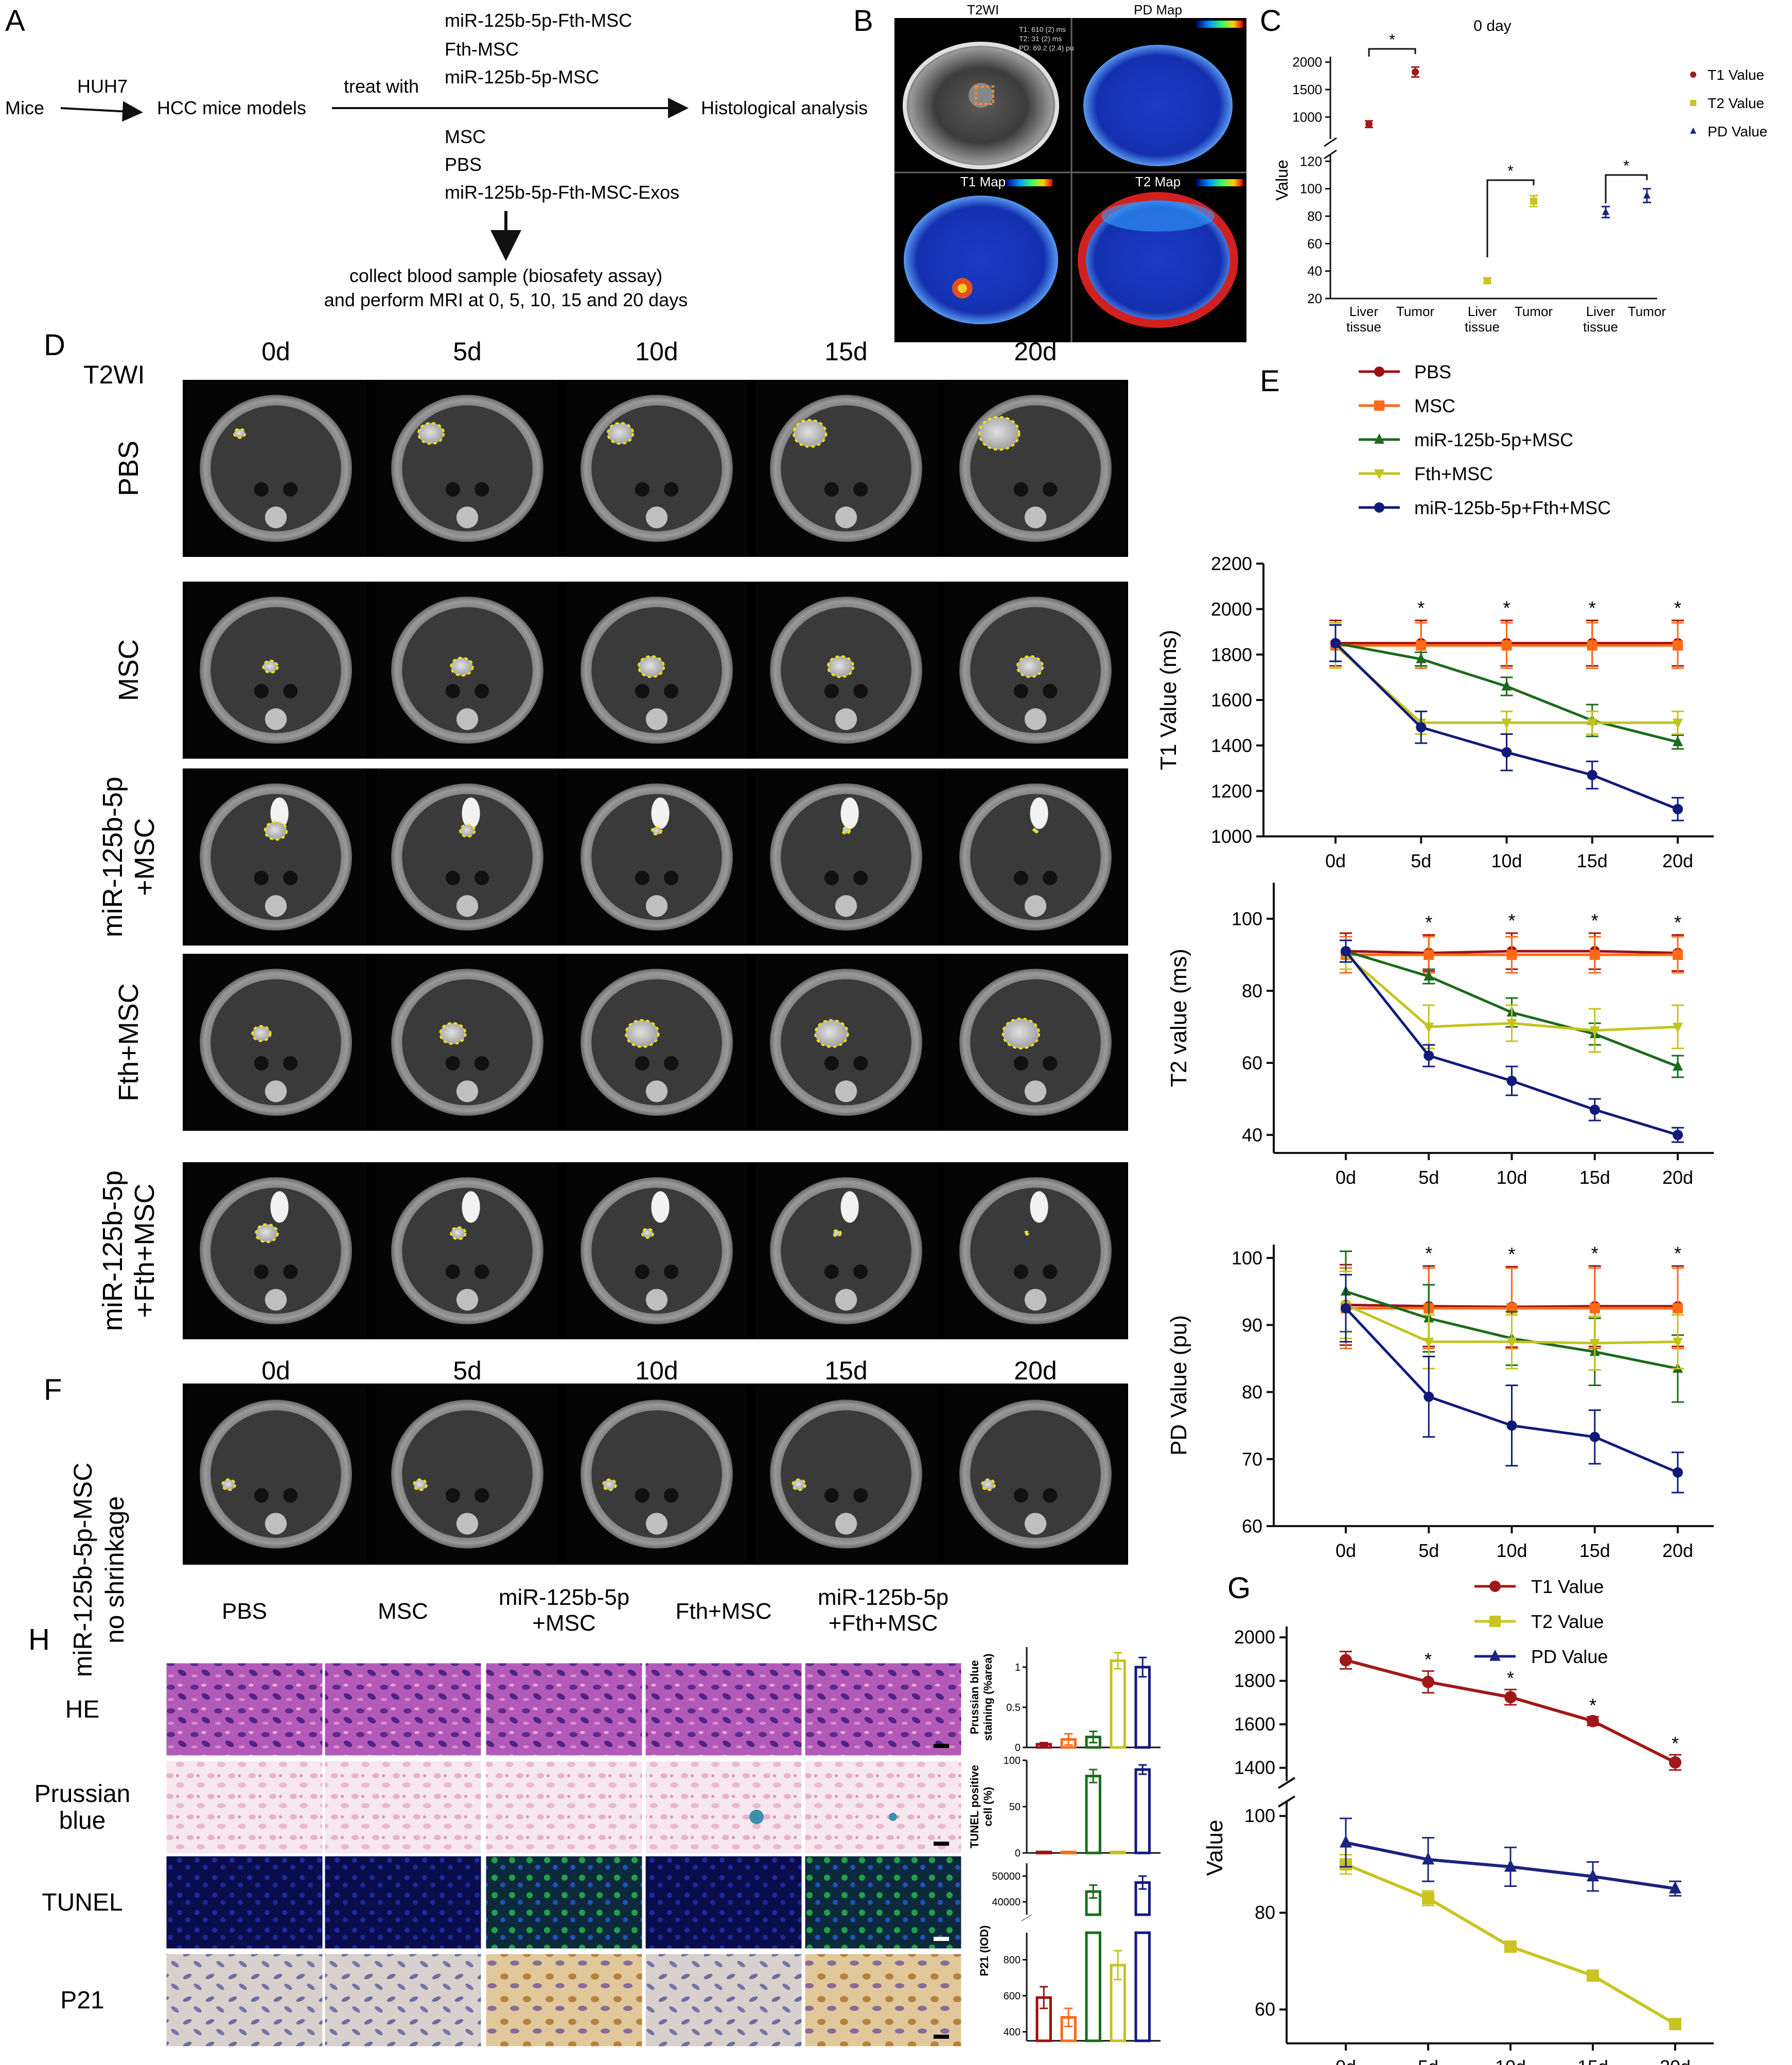 The image size is (1792, 2065). I want to click on mri-readout-pd: PD: 69.2 (2.4) pu, so click(1046, 48).